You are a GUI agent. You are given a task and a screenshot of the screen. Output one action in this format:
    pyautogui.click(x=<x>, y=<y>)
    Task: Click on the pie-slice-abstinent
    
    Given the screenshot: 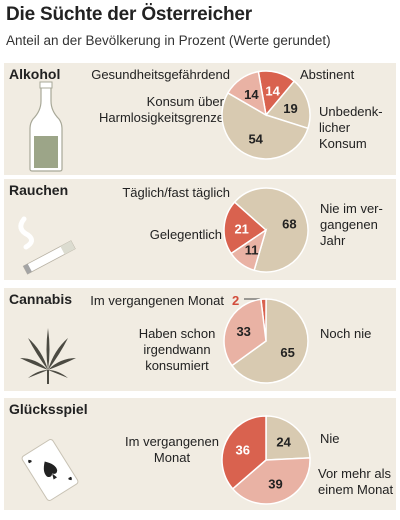 What is the action you would take?
    pyautogui.click(x=287, y=105)
    